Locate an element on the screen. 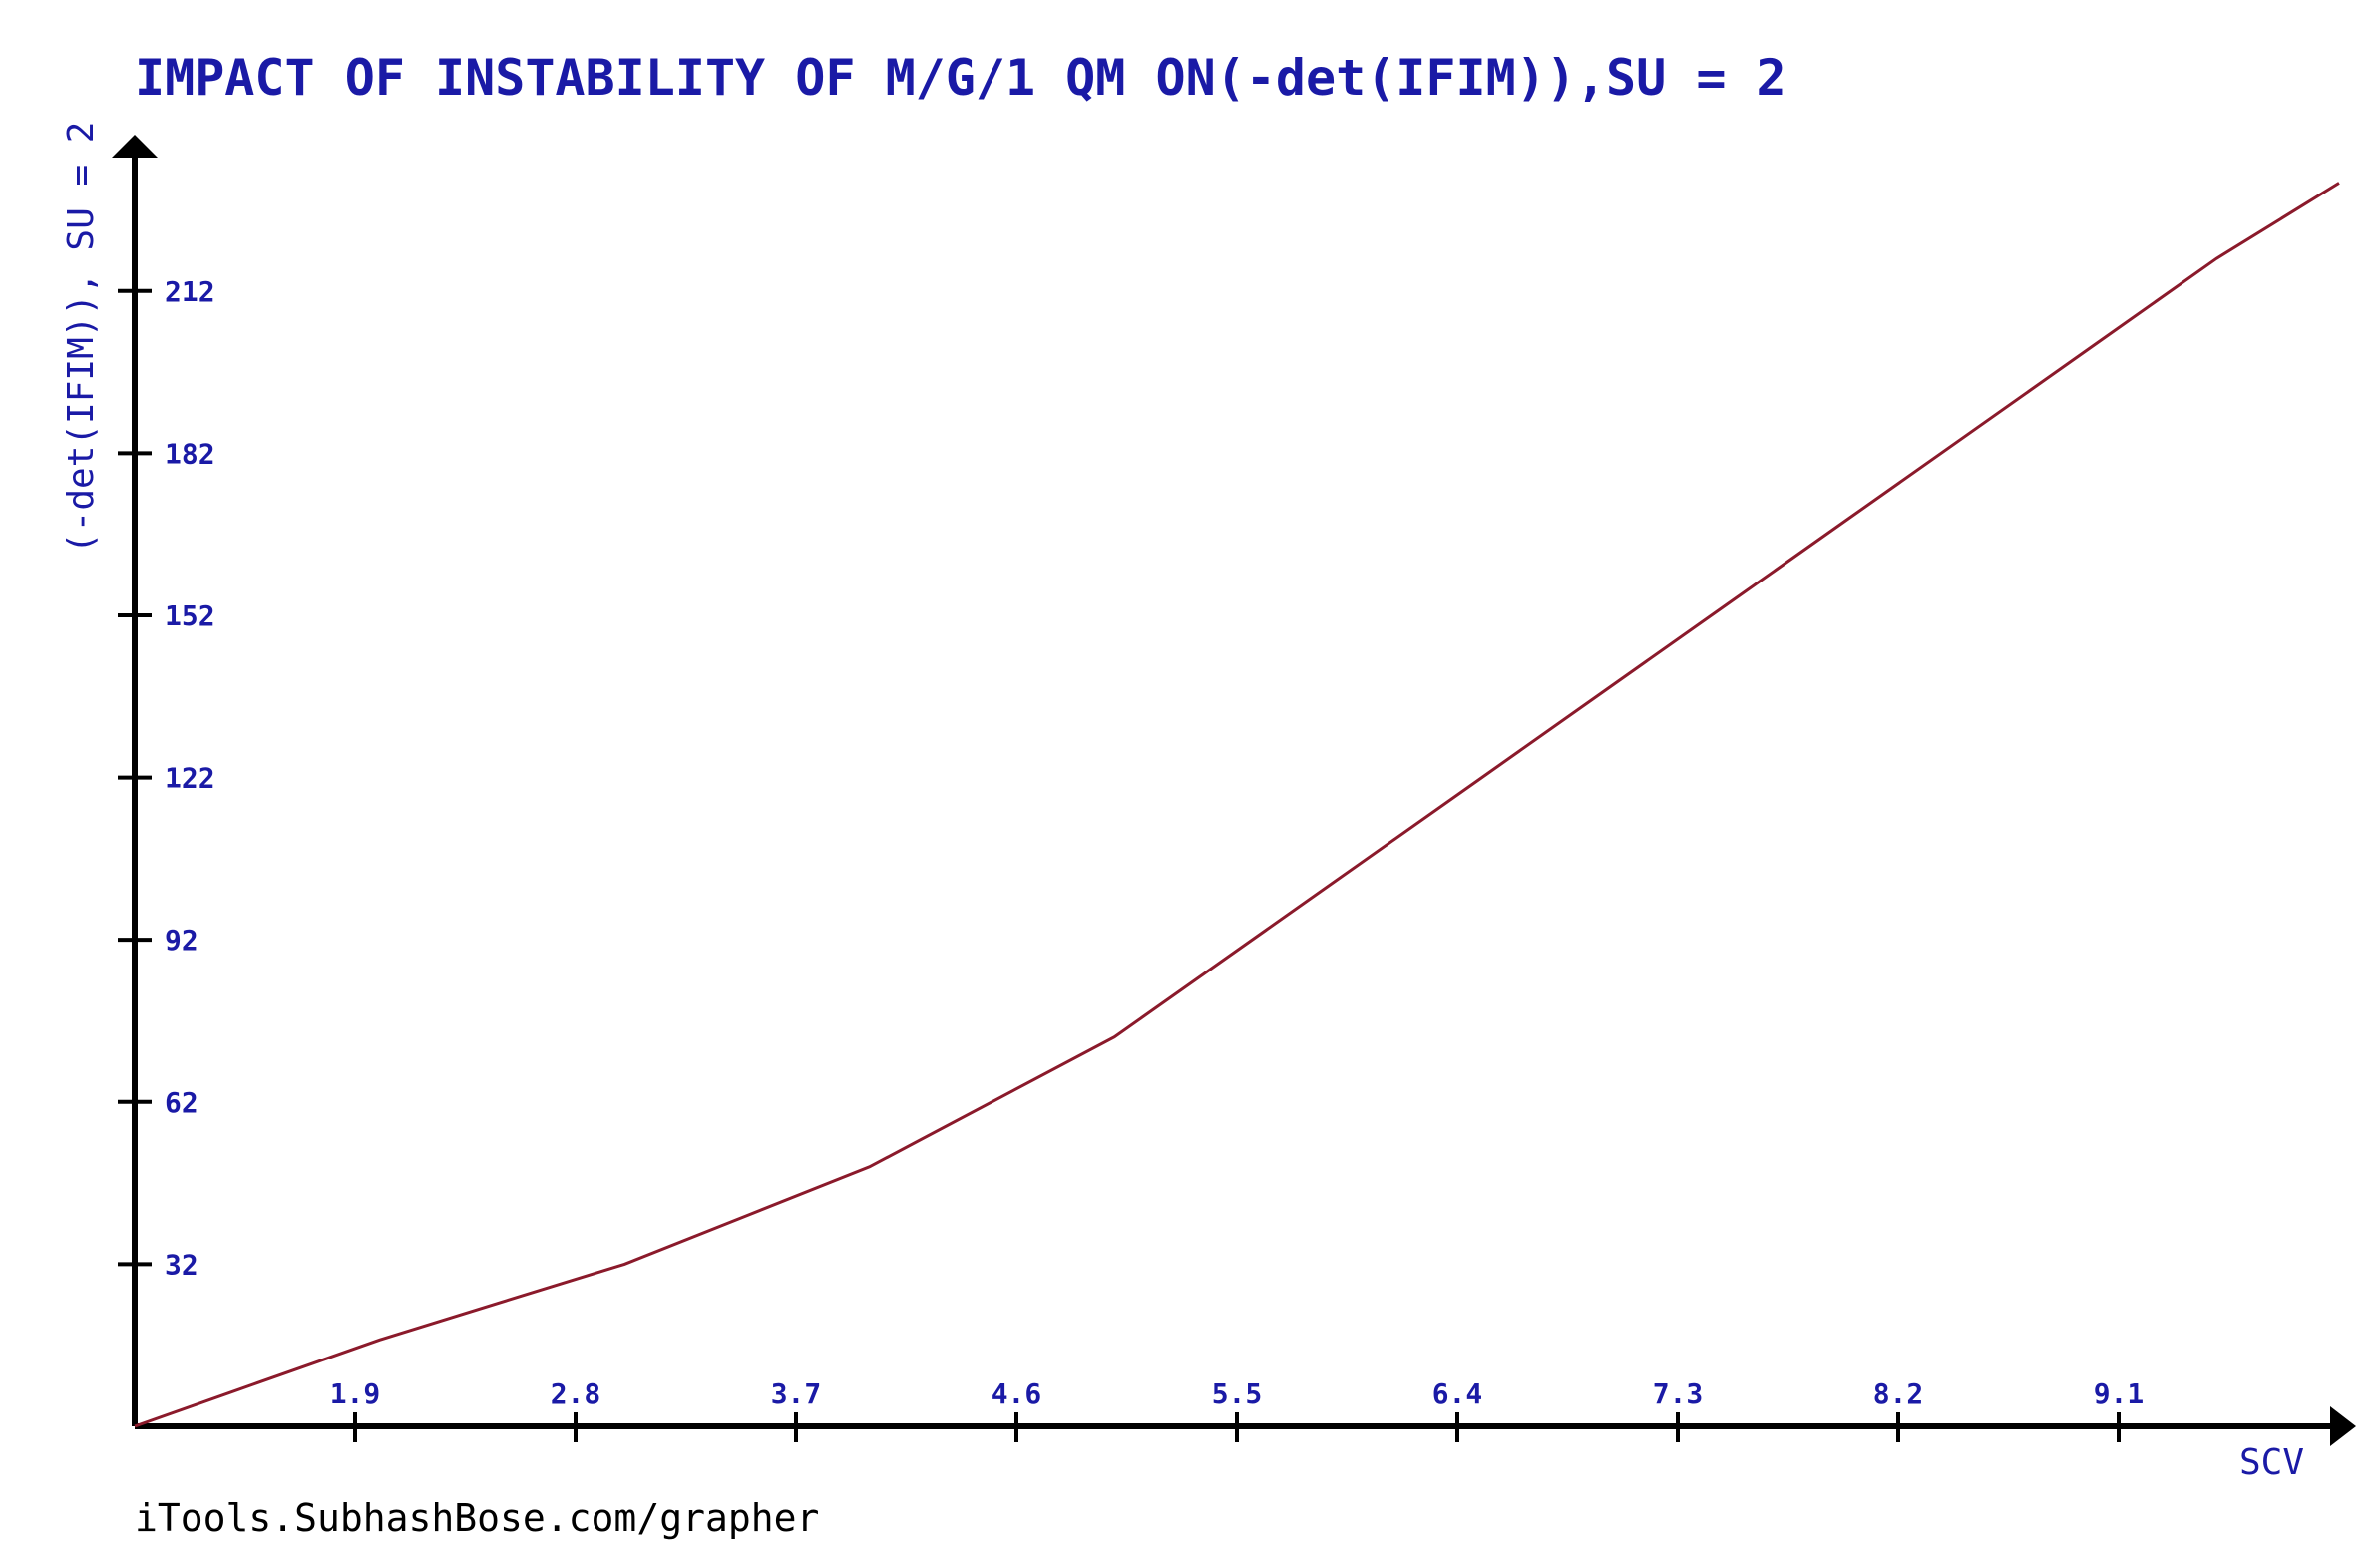  x-tick-label: 7.3 is located at coordinates (1679, 1393).